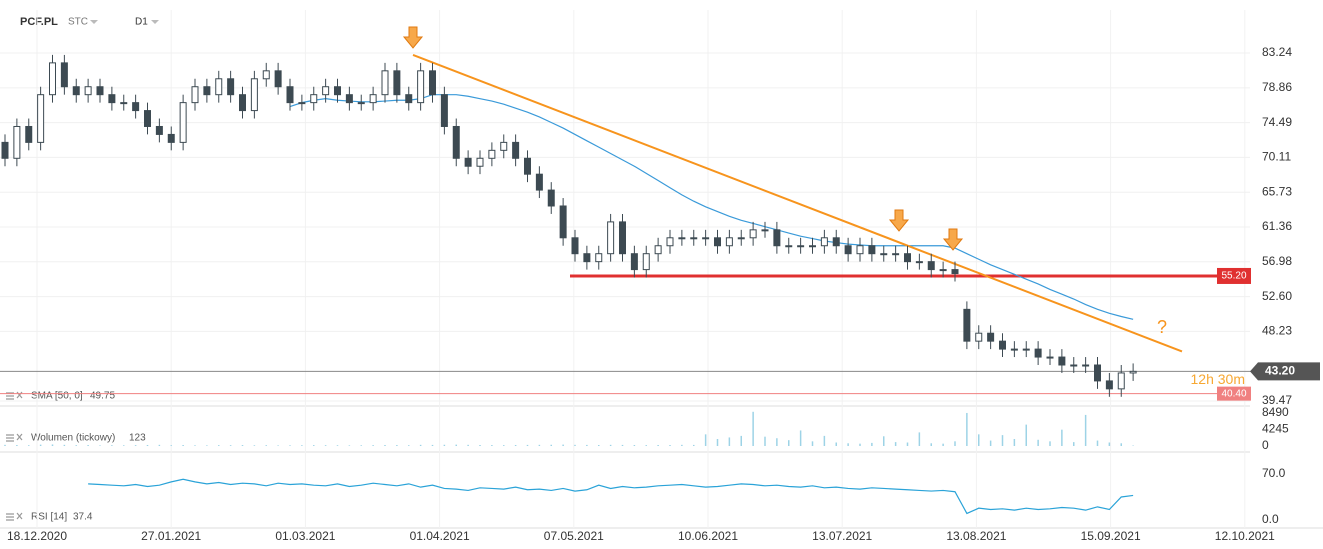  What do you see at coordinates (73, 438) in the screenshot?
I see `volume-legend: Wolumen (tickowy)` at bounding box center [73, 438].